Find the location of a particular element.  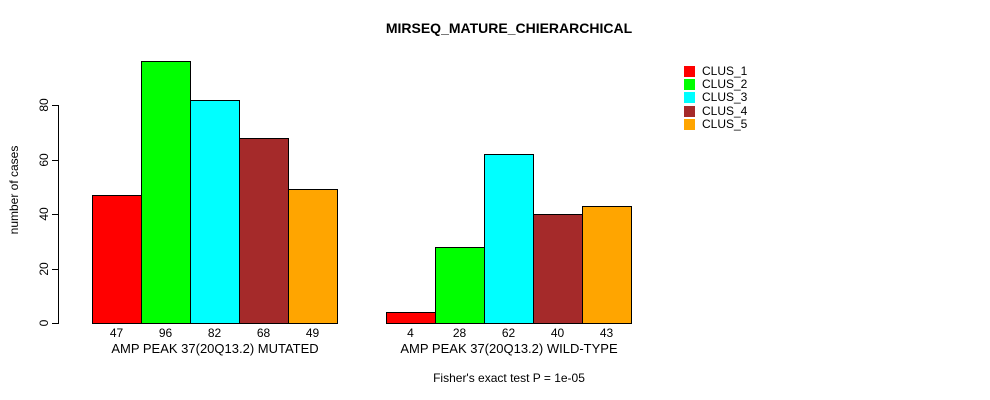

bar-value-label: 62 is located at coordinates (508, 333).